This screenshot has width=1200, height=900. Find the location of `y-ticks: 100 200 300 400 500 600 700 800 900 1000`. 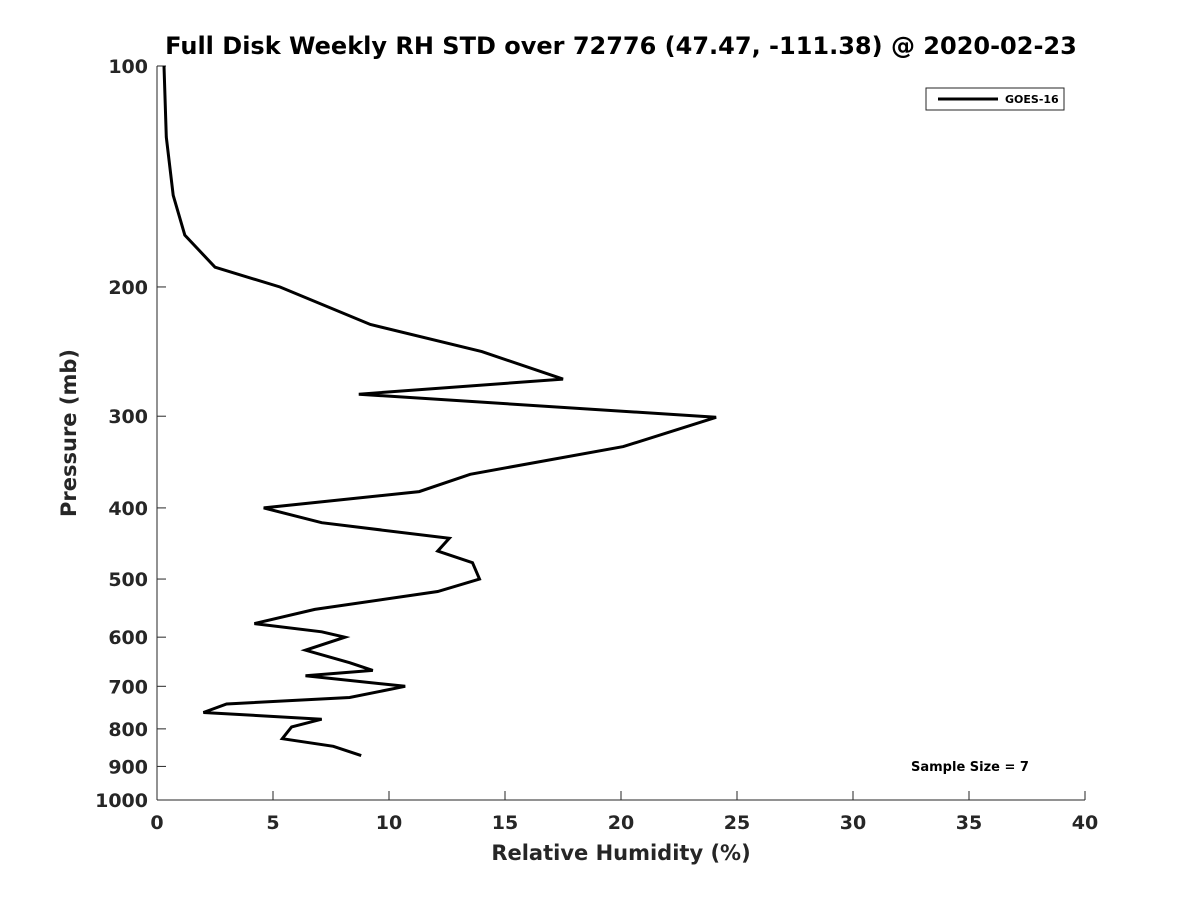

y-ticks: 100 200 300 400 500 600 700 800 900 1000 is located at coordinates (130, 434).